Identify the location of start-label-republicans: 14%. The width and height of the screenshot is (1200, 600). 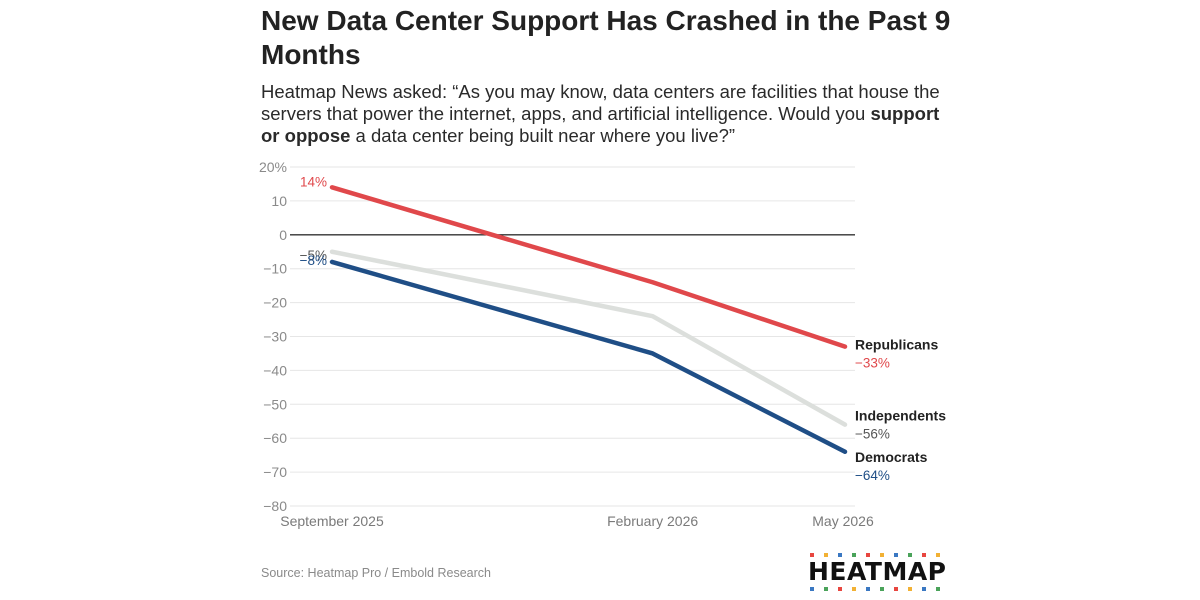
(313, 181).